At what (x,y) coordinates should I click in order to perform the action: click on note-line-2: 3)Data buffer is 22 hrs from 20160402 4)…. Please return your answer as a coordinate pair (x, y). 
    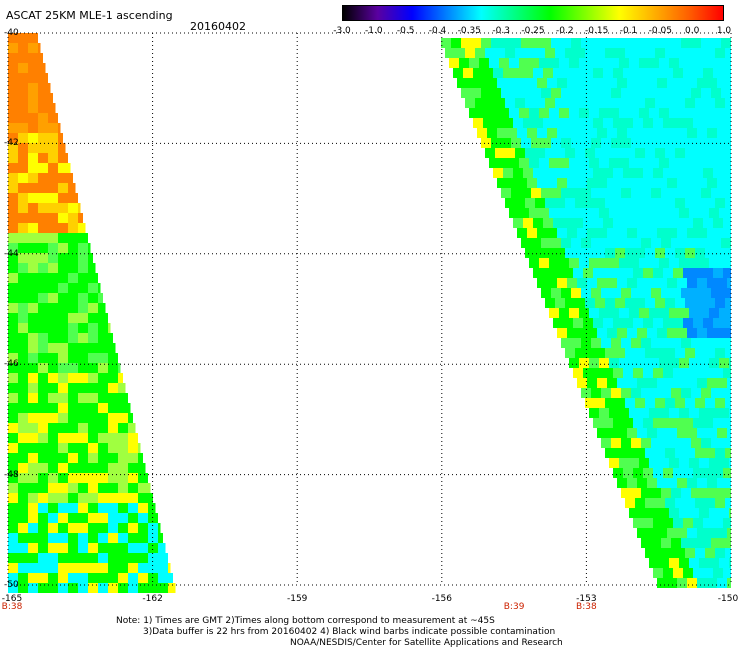
    Looking at the image, I should click on (349, 632).